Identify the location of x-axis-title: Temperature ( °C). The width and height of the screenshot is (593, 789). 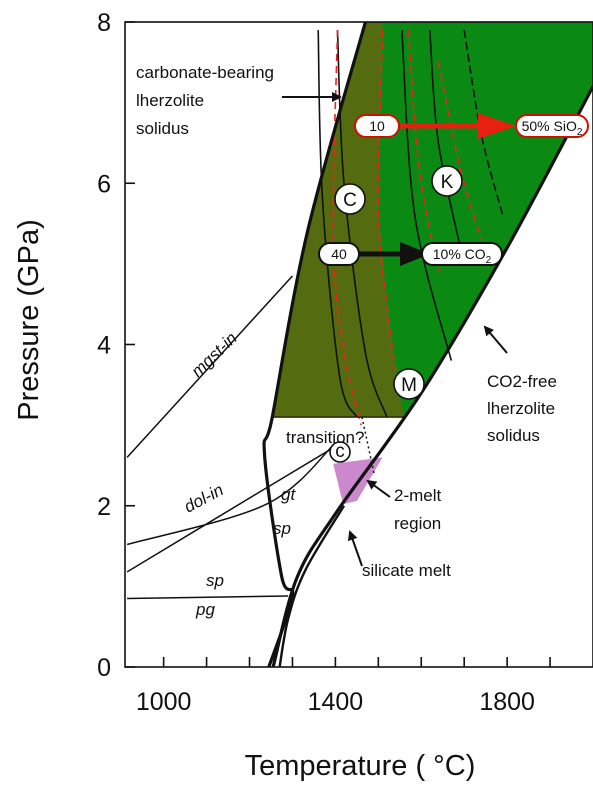
(360, 766).